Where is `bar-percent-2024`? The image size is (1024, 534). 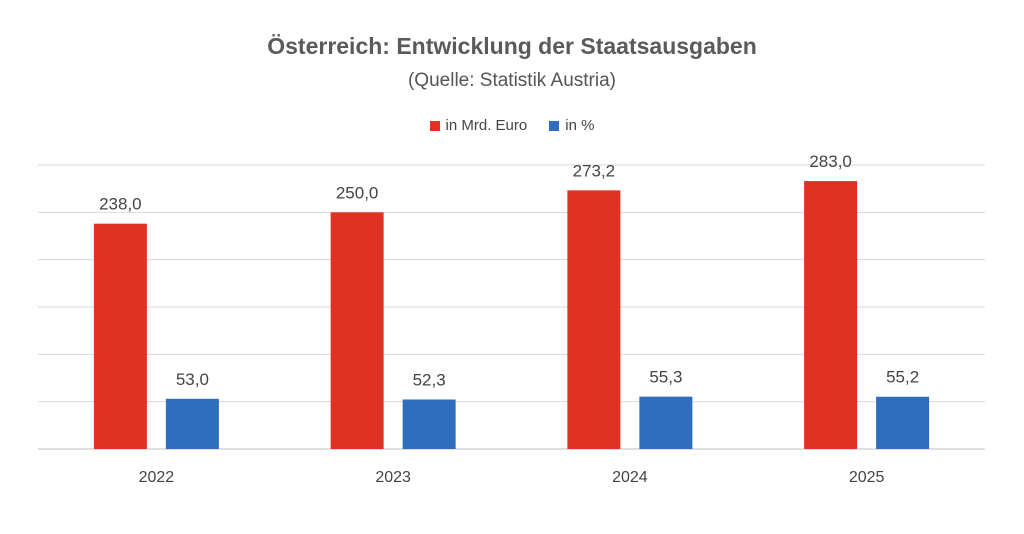 bar-percent-2024 is located at coordinates (666, 422).